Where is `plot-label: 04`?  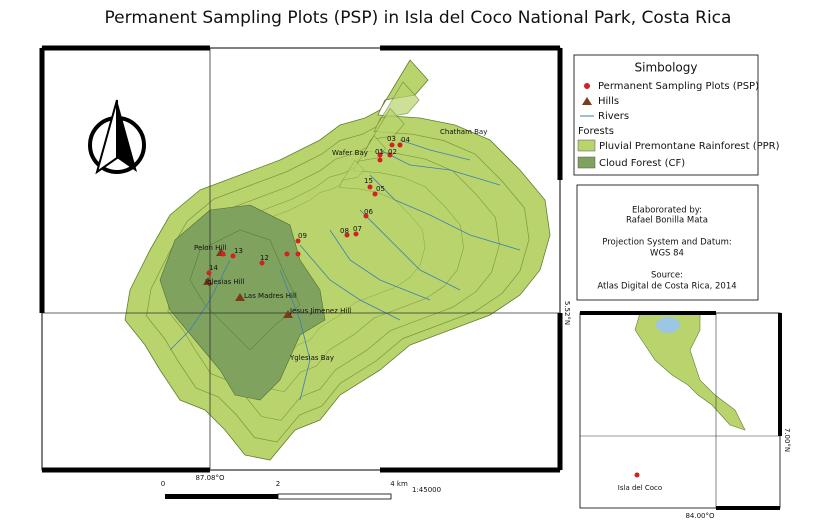
plot-label: 04 is located at coordinates (405, 140).